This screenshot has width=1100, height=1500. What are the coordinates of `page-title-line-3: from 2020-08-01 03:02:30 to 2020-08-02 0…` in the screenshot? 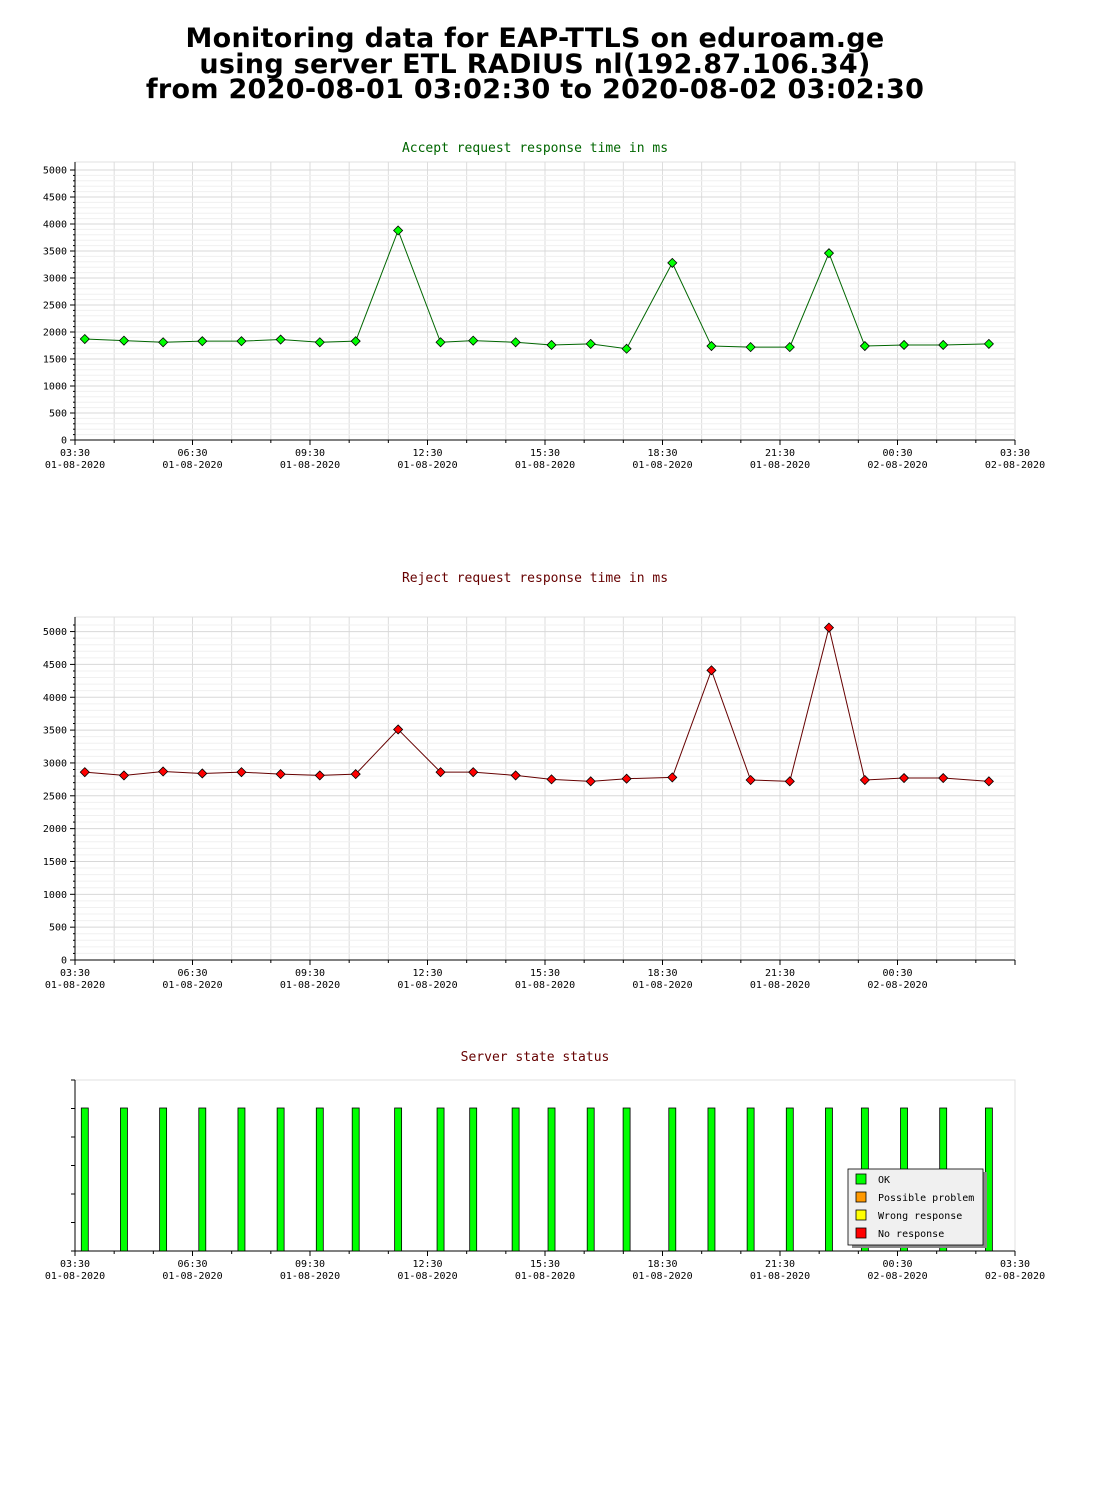 It's located at (535, 89).